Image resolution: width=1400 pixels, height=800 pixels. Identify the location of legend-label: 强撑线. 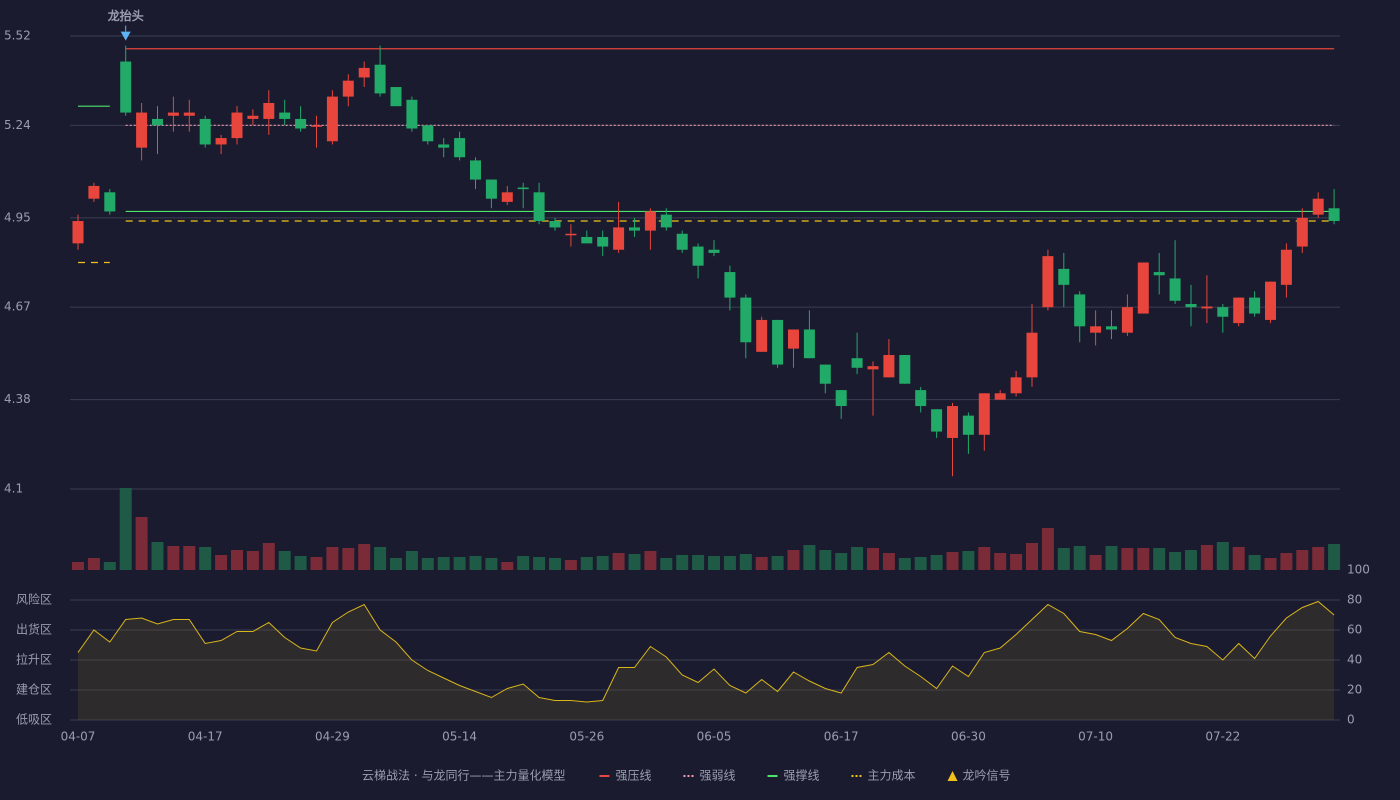
(801, 775).